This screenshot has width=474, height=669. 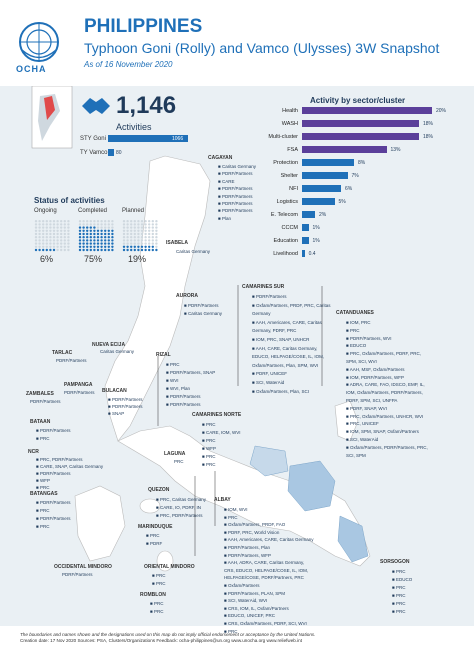 What do you see at coordinates (217, 415) in the screenshot?
I see `prov-camarines-norte: CAMARINES NORTE` at bounding box center [217, 415].